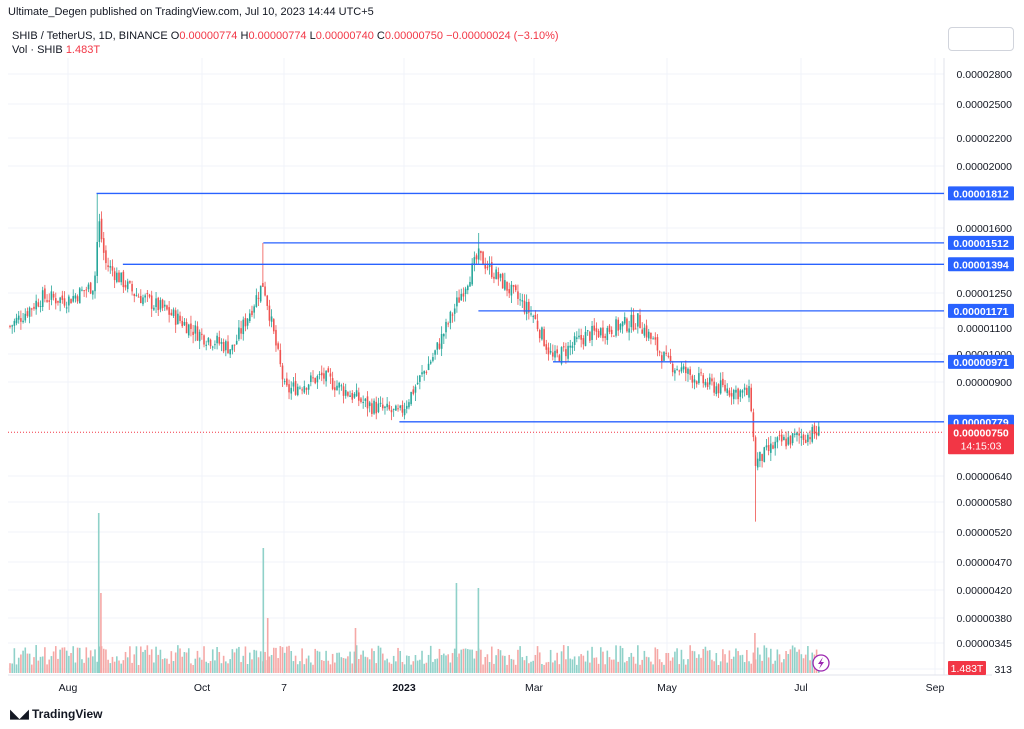 The height and width of the screenshot is (729, 1024). I want to click on symbol-title: SHIB / TetherUS, 1D, BINANCE, so click(90, 36).